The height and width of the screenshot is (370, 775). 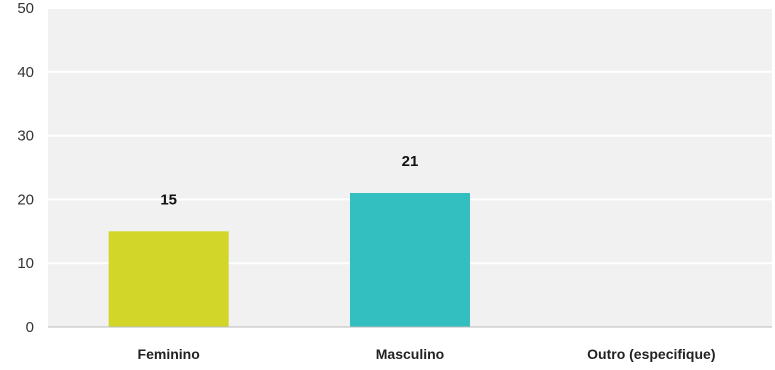 I want to click on y-tick-label: 20, so click(x=25, y=199).